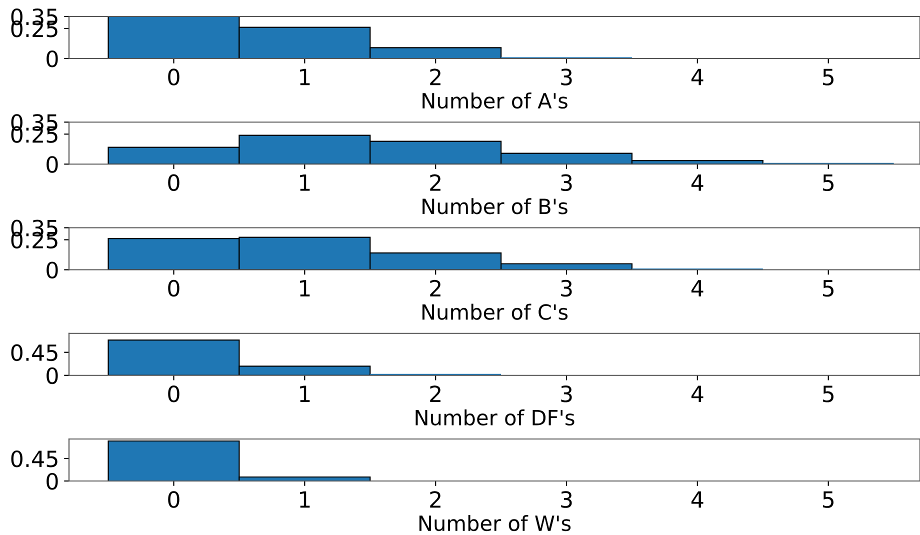 This screenshot has height=535, width=920. Describe the element at coordinates (495, 312) in the screenshot. I see `x-axis-title: Number of C's` at that location.